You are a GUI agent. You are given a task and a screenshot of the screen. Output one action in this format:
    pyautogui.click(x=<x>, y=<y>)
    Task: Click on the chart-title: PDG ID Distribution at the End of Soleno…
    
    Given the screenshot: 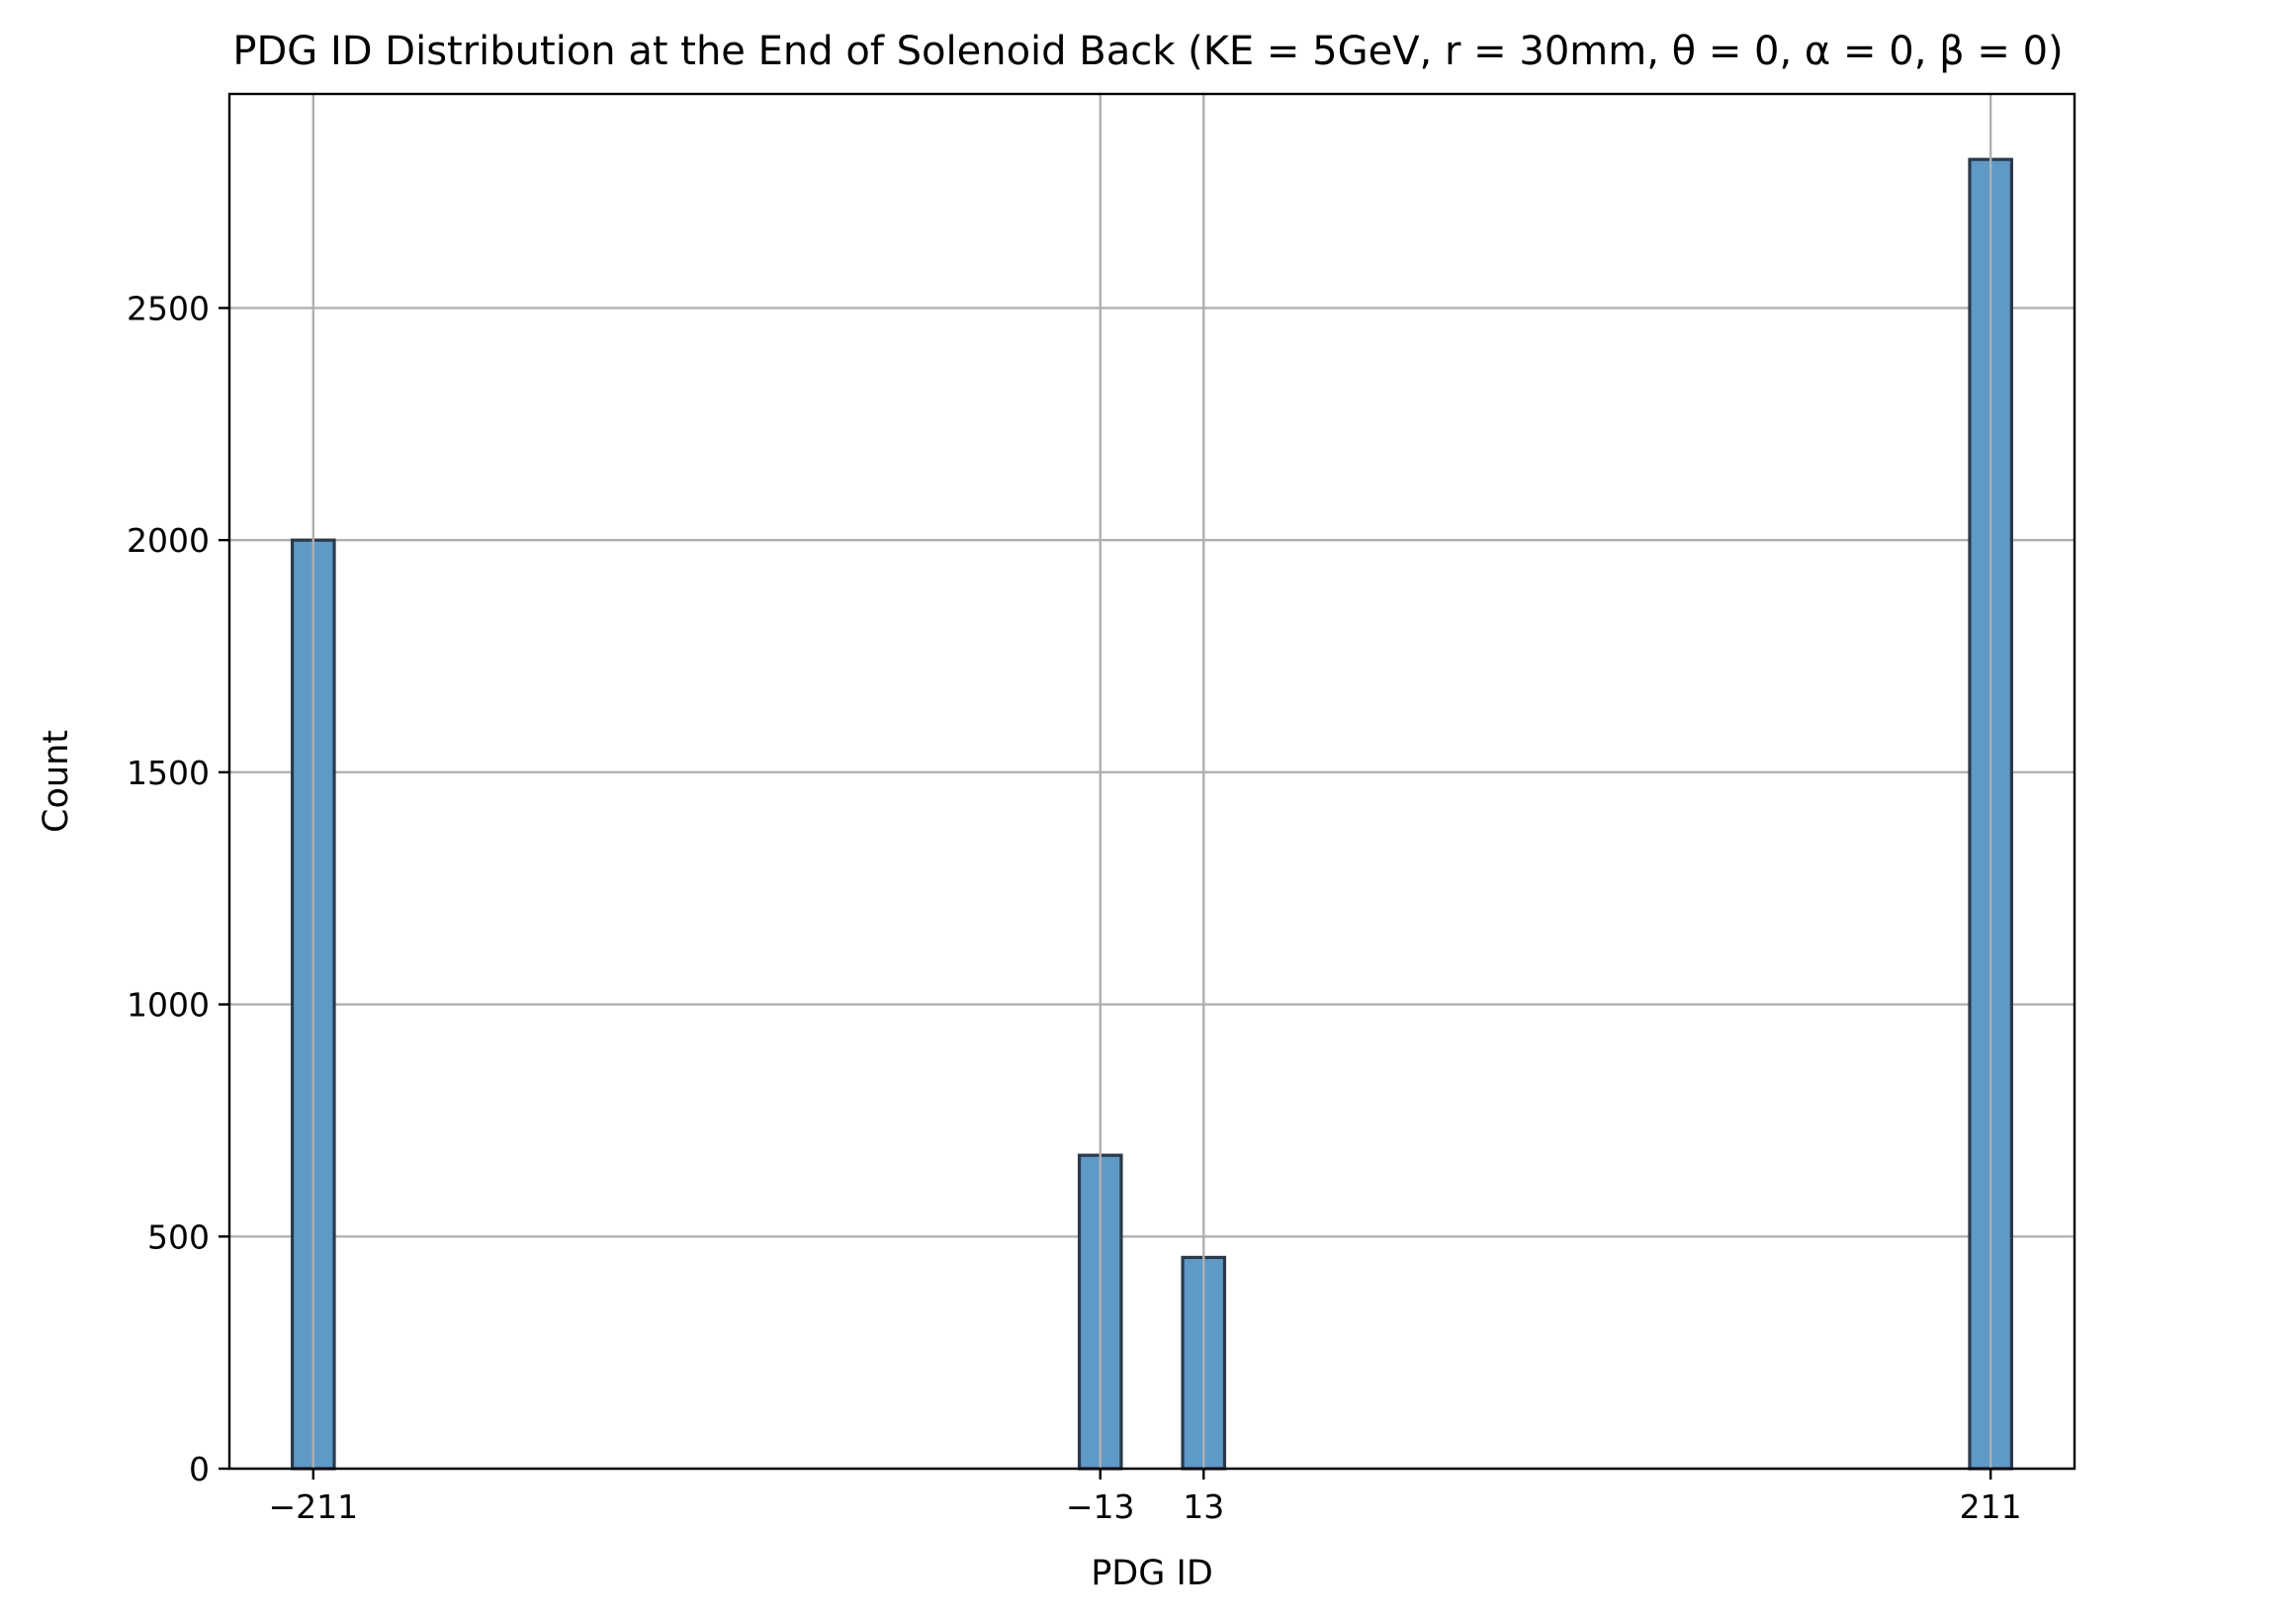 What is the action you would take?
    pyautogui.click(x=1147, y=51)
    